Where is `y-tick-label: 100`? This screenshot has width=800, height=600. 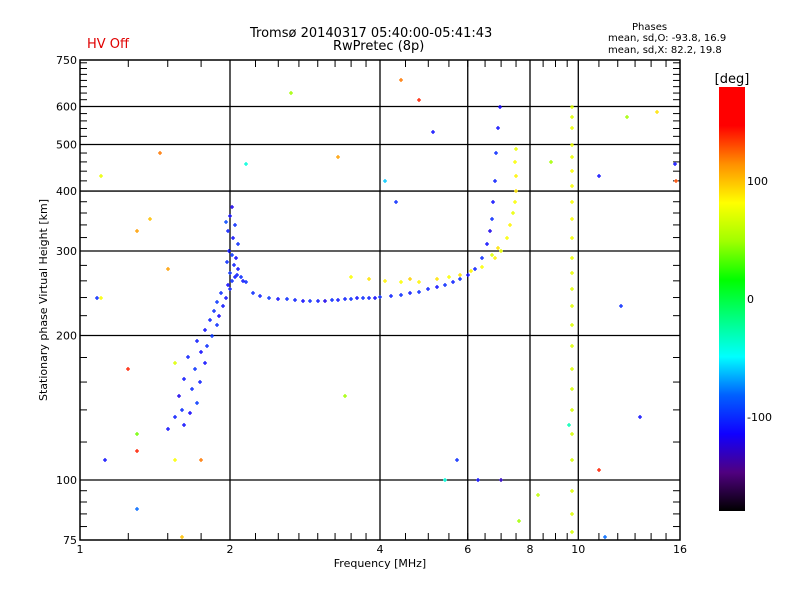 y-tick-label: 100 is located at coordinates (66, 480).